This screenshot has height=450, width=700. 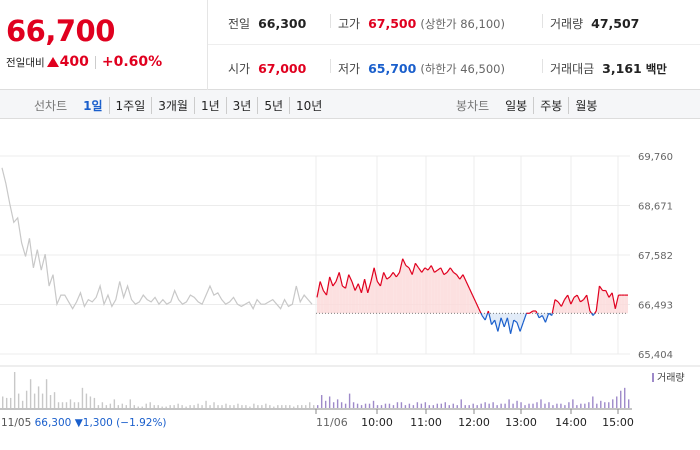 What do you see at coordinates (308, 105) in the screenshot?
I see `tab-10y: 10년` at bounding box center [308, 105].